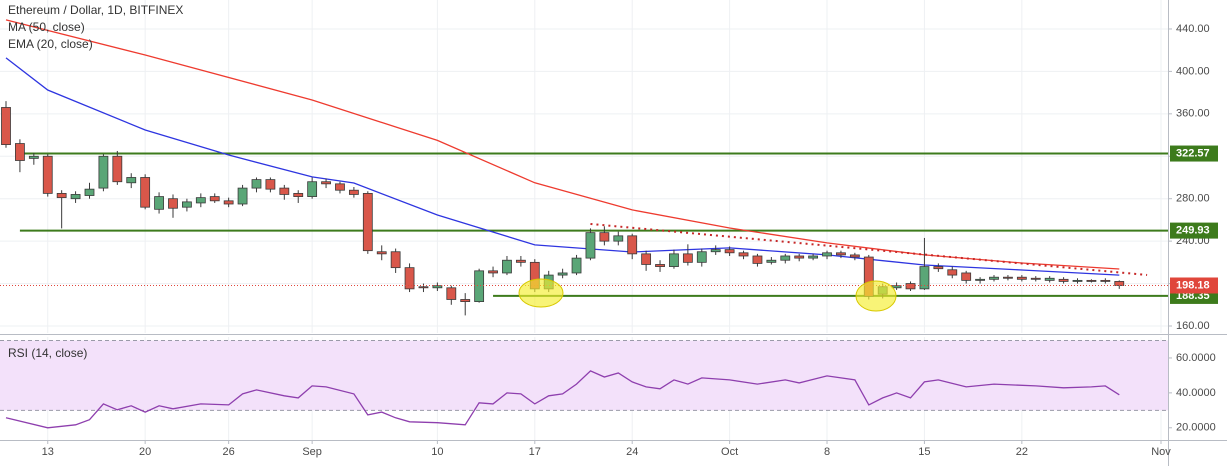  Describe the element at coordinates (312, 452) in the screenshot. I see `x-tick-label: Sep` at that location.